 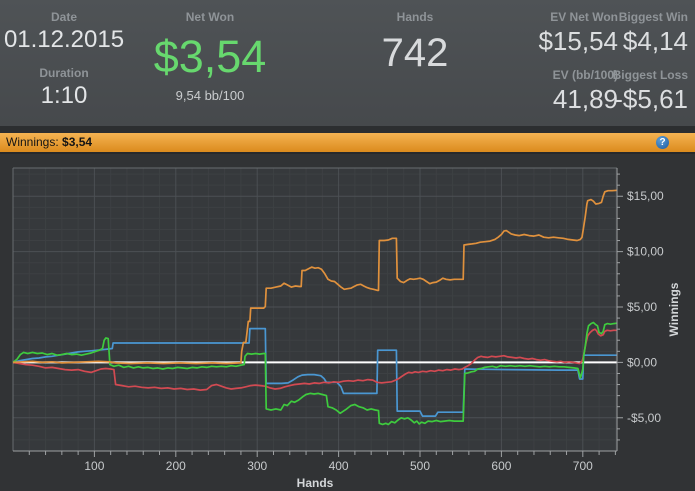 I want to click on y-tick-label: $15,00, so click(x=645, y=196).